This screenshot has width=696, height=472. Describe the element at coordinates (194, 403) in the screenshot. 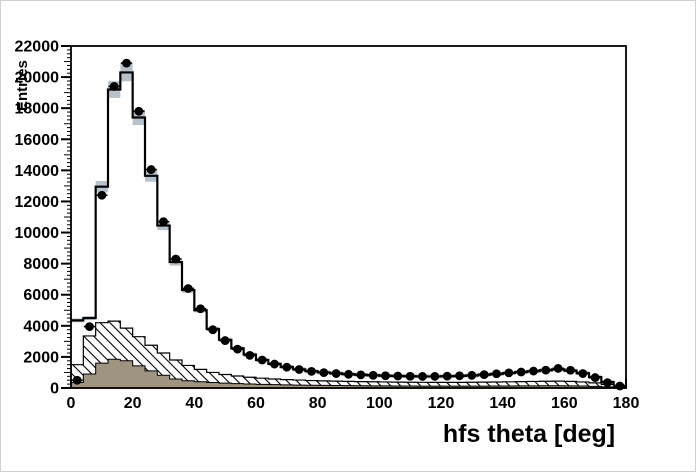

I see `svg-text: 40` at that location.